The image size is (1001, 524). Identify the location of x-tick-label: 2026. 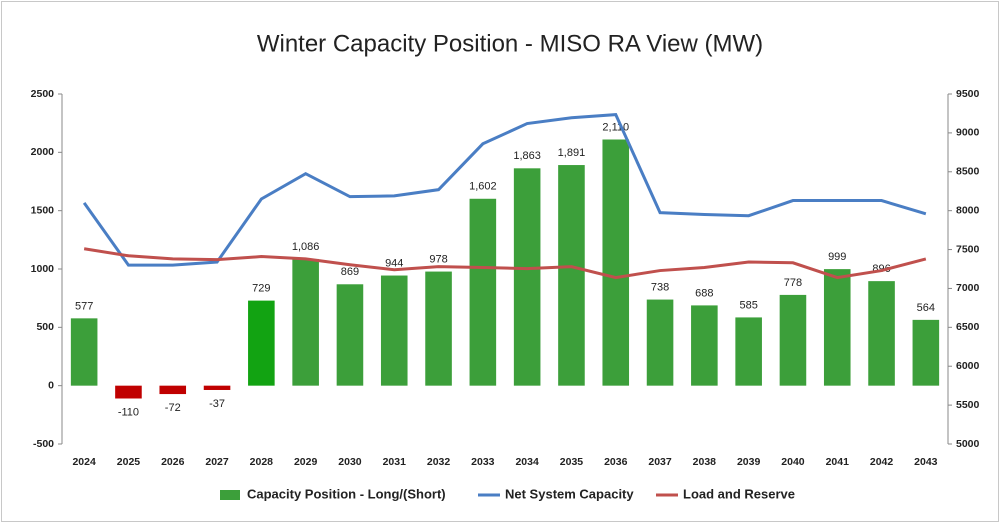
(173, 462).